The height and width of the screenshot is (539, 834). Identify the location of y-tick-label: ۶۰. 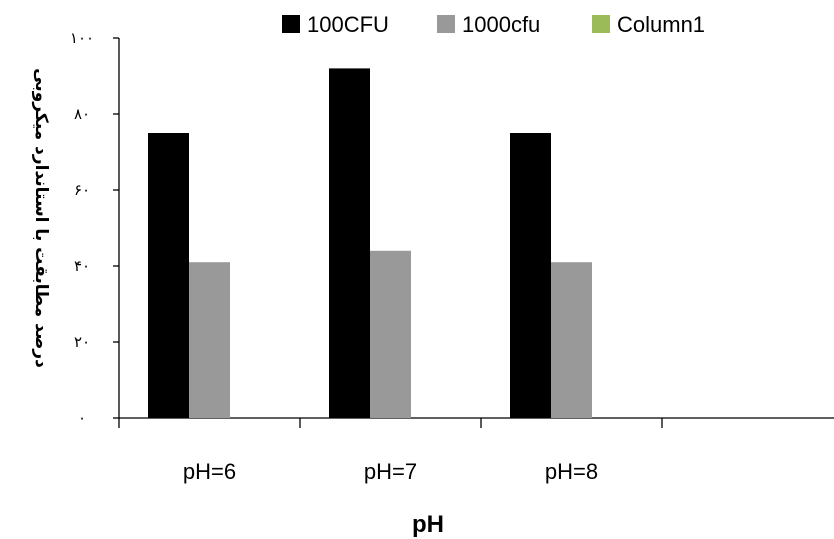
(82, 190).